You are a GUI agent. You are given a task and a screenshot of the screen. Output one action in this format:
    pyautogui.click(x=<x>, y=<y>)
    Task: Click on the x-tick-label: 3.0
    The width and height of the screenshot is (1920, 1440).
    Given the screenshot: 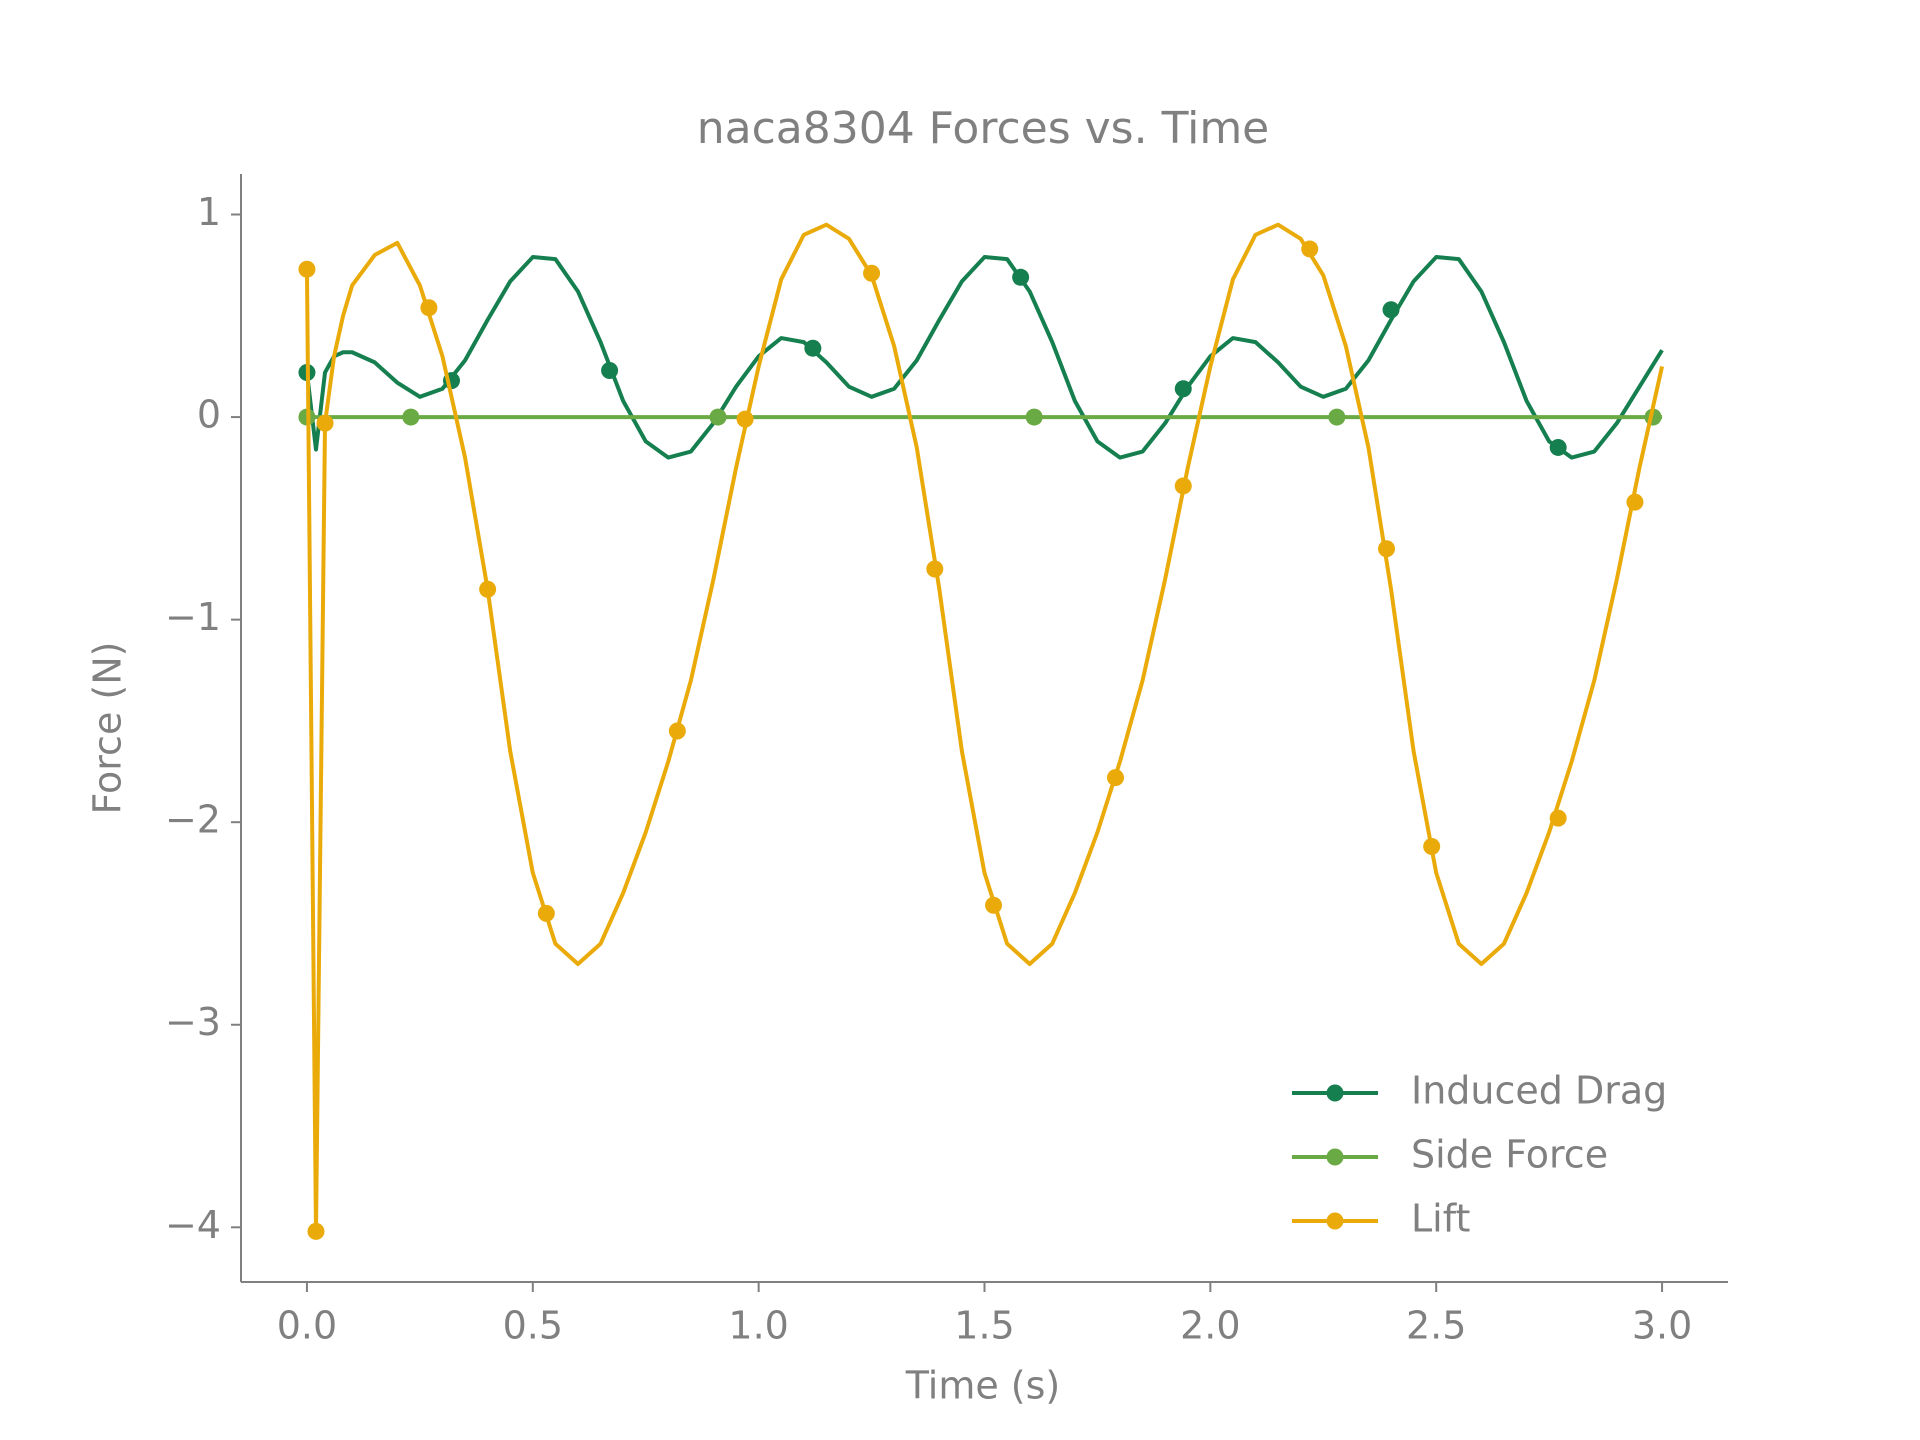 What is the action you would take?
    pyautogui.click(x=1662, y=1326)
    